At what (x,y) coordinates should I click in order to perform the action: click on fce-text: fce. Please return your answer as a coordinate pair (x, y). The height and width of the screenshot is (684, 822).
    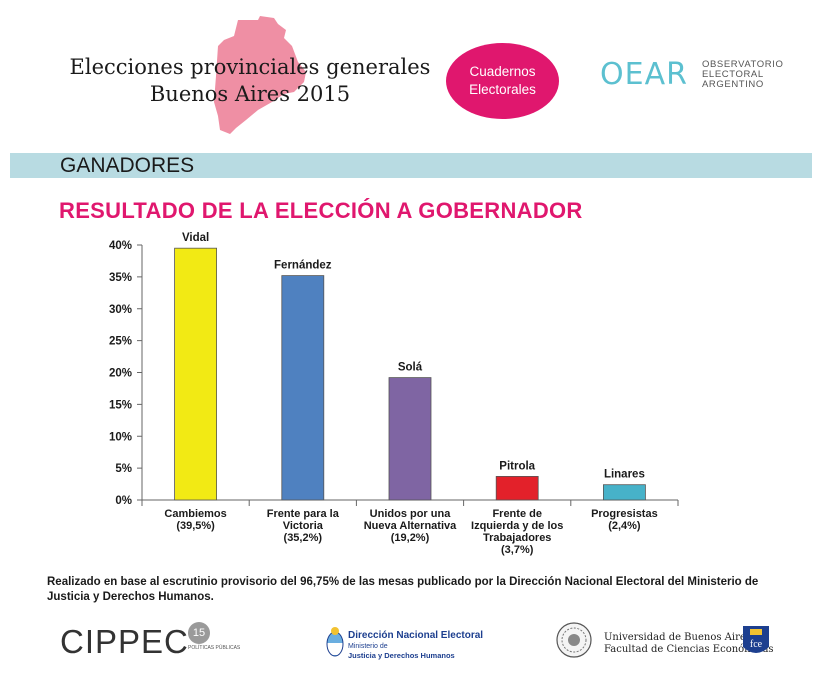
    Looking at the image, I should click on (756, 644).